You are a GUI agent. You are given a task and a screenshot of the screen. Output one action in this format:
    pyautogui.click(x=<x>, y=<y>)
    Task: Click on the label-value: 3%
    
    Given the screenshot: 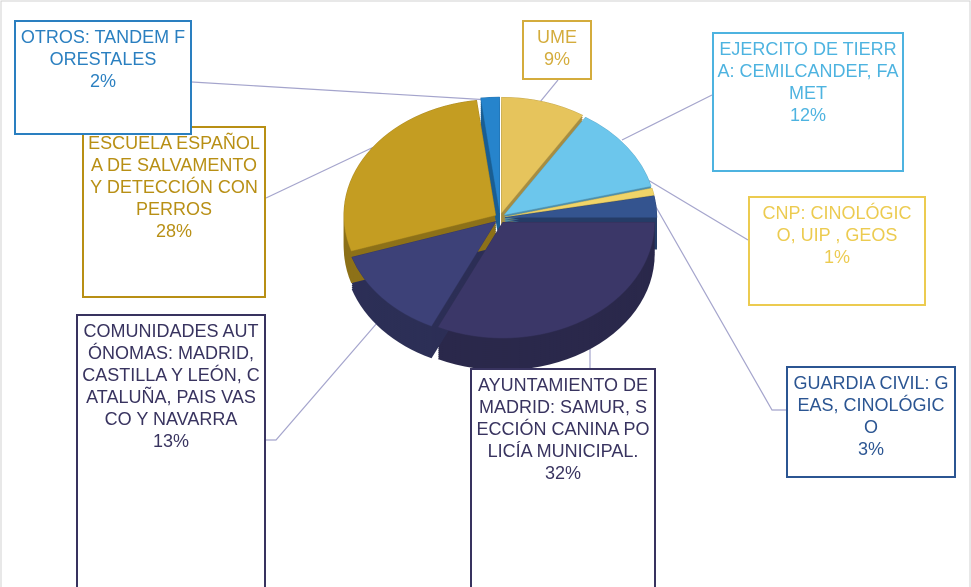 What is the action you would take?
    pyautogui.click(x=870, y=449)
    